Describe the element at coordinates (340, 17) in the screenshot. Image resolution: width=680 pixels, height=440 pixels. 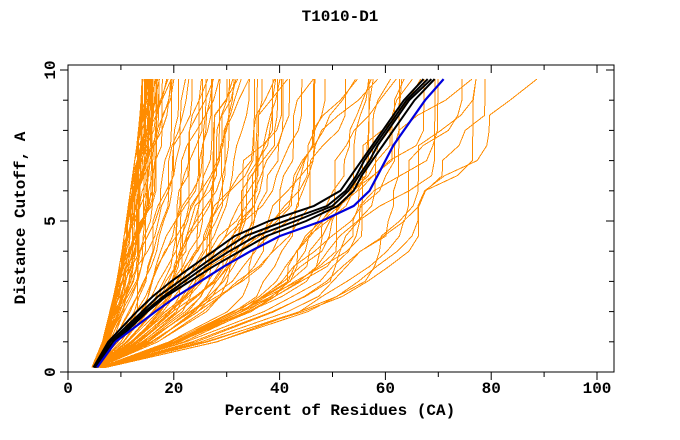
I see `chart-title: T1010-D1` at that location.